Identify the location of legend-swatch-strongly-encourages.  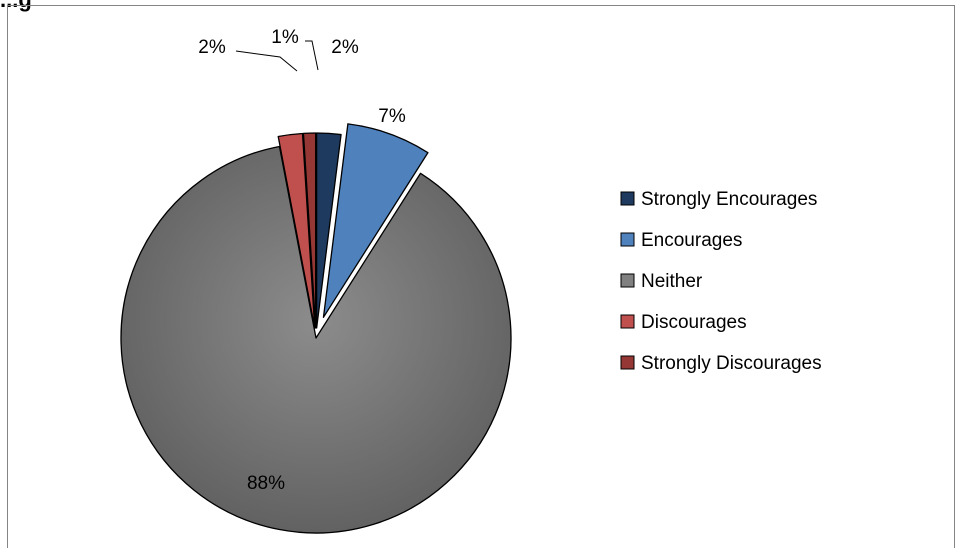
(627, 198).